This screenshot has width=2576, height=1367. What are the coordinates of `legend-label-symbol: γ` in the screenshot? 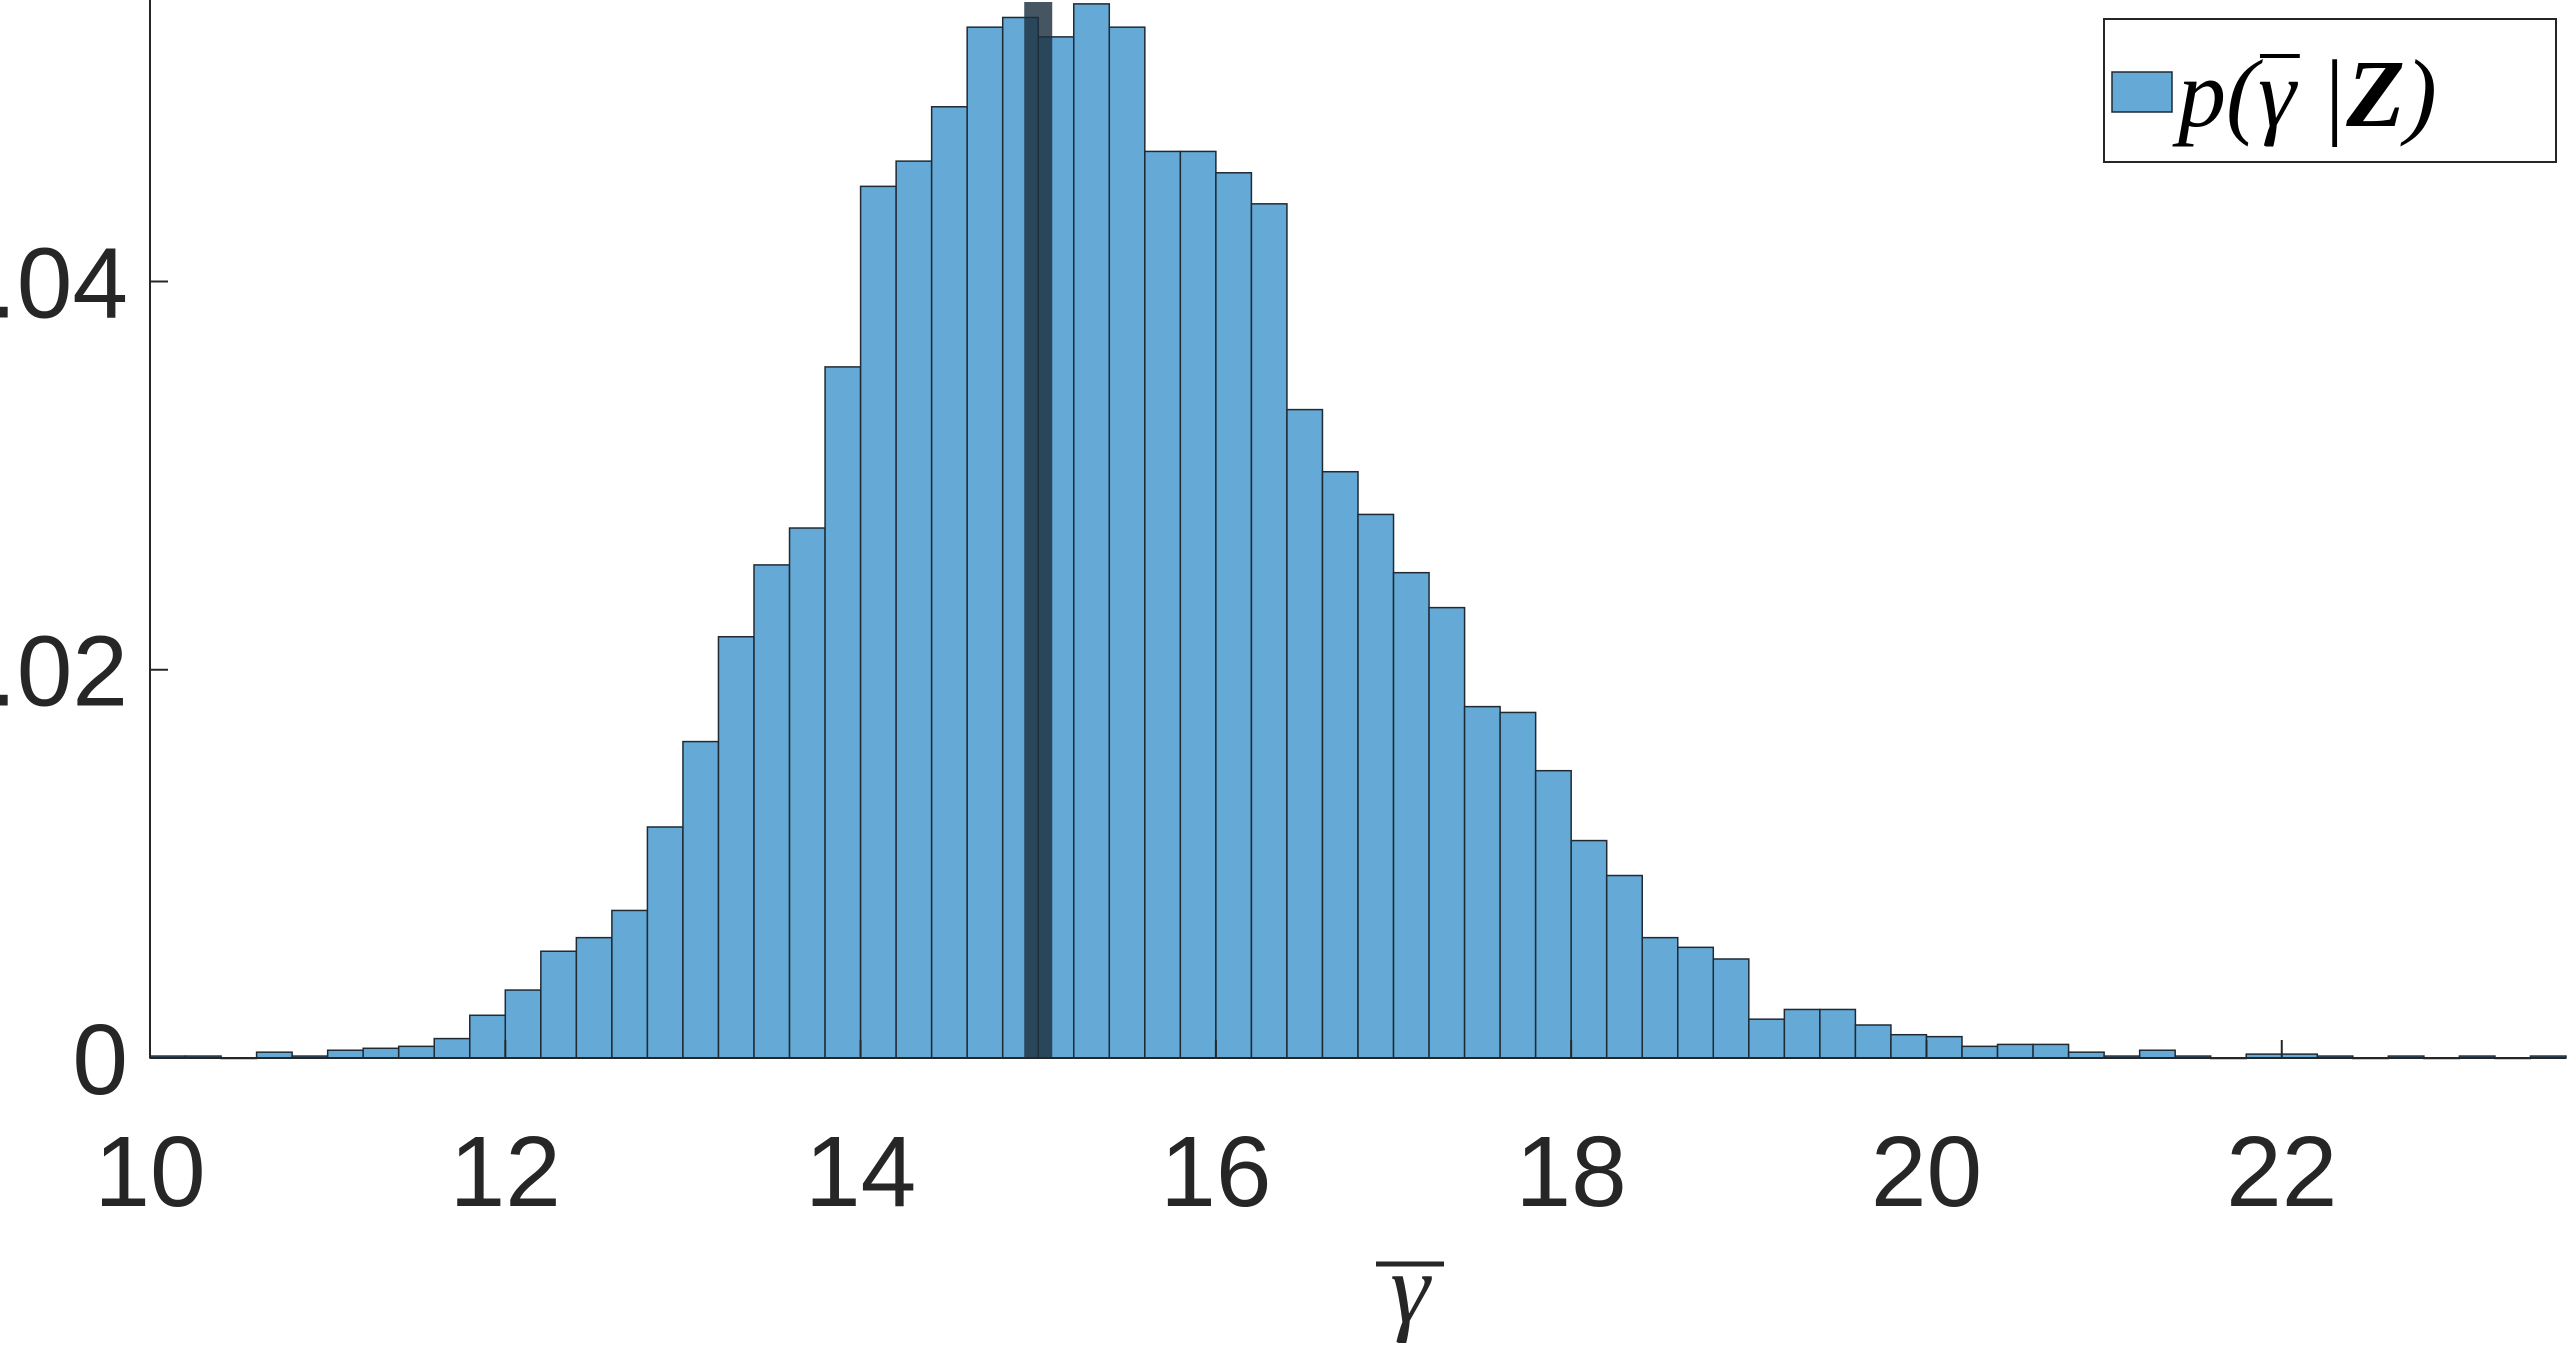 It's located at (2278, 93).